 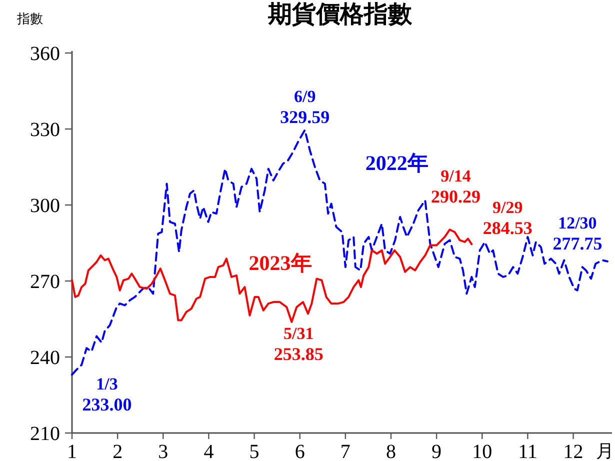 What do you see at coordinates (305, 96) in the screenshot?
I see `annotation: 6/9` at bounding box center [305, 96].